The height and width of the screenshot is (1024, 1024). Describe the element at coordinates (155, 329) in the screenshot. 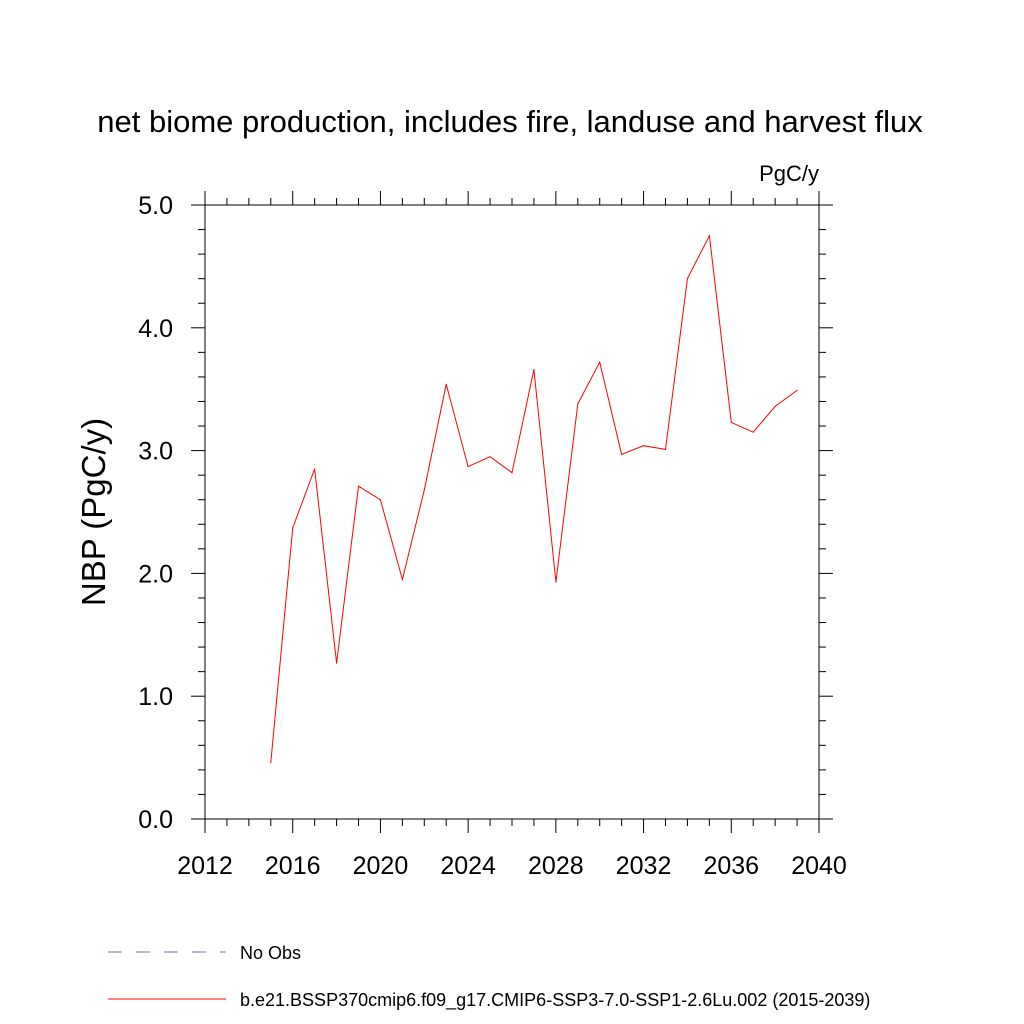

I see `y-tick-label: 4.0` at that location.